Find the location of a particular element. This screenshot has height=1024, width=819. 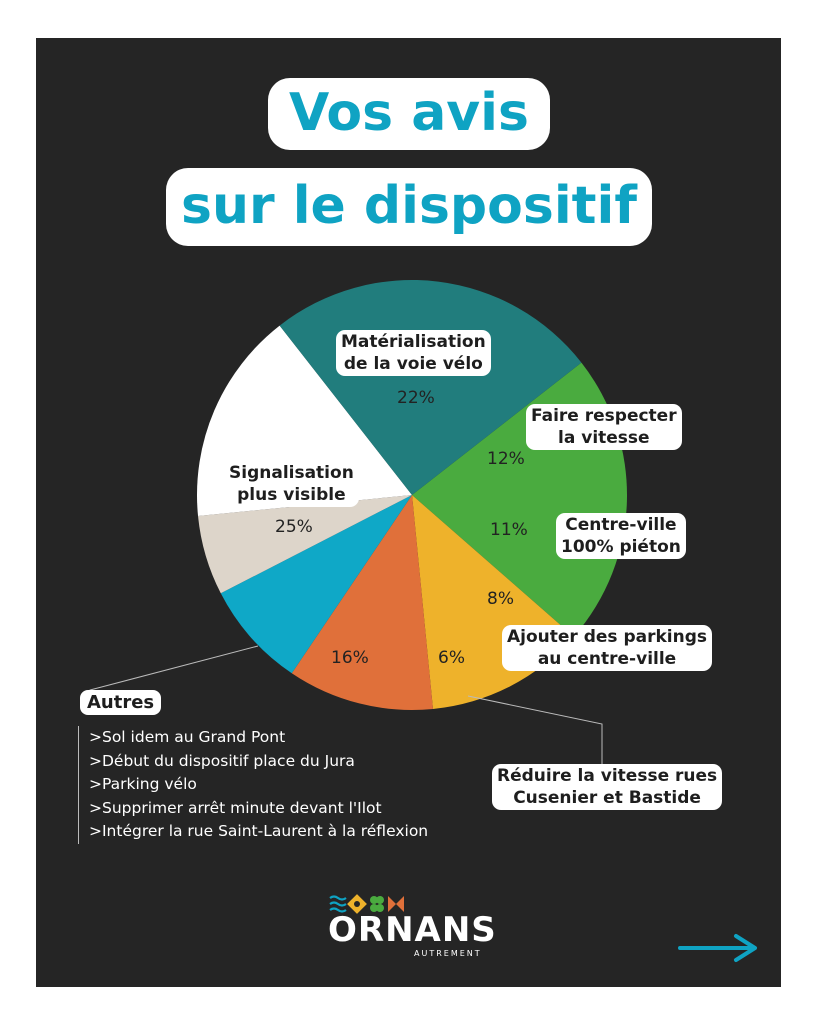

list-item: >Sol idem au Grand Pont is located at coordinates (187, 737).